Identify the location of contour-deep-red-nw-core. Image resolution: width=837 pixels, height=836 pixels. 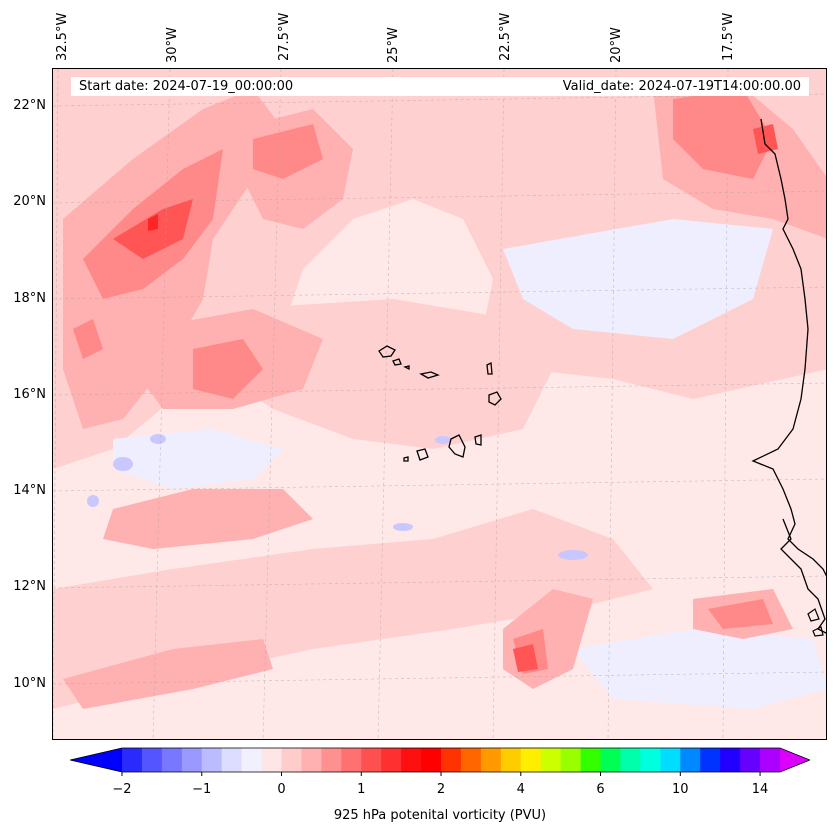
(153, 222).